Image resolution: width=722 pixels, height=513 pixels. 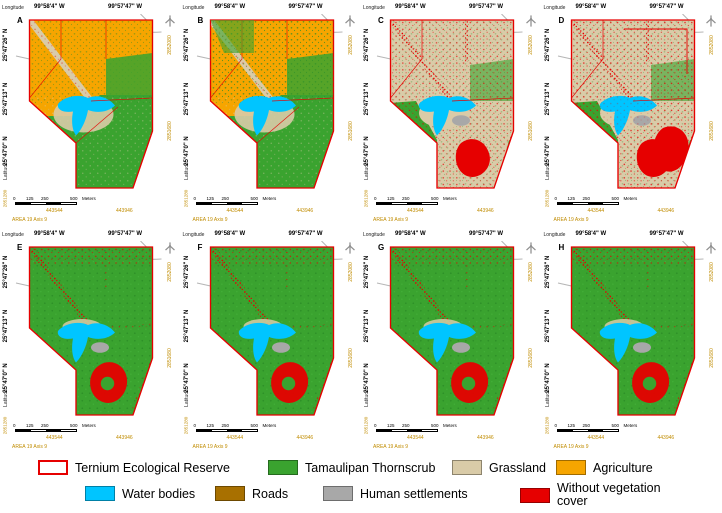 I want to click on legend-item: Without vegetation cover, so click(x=596, y=495).